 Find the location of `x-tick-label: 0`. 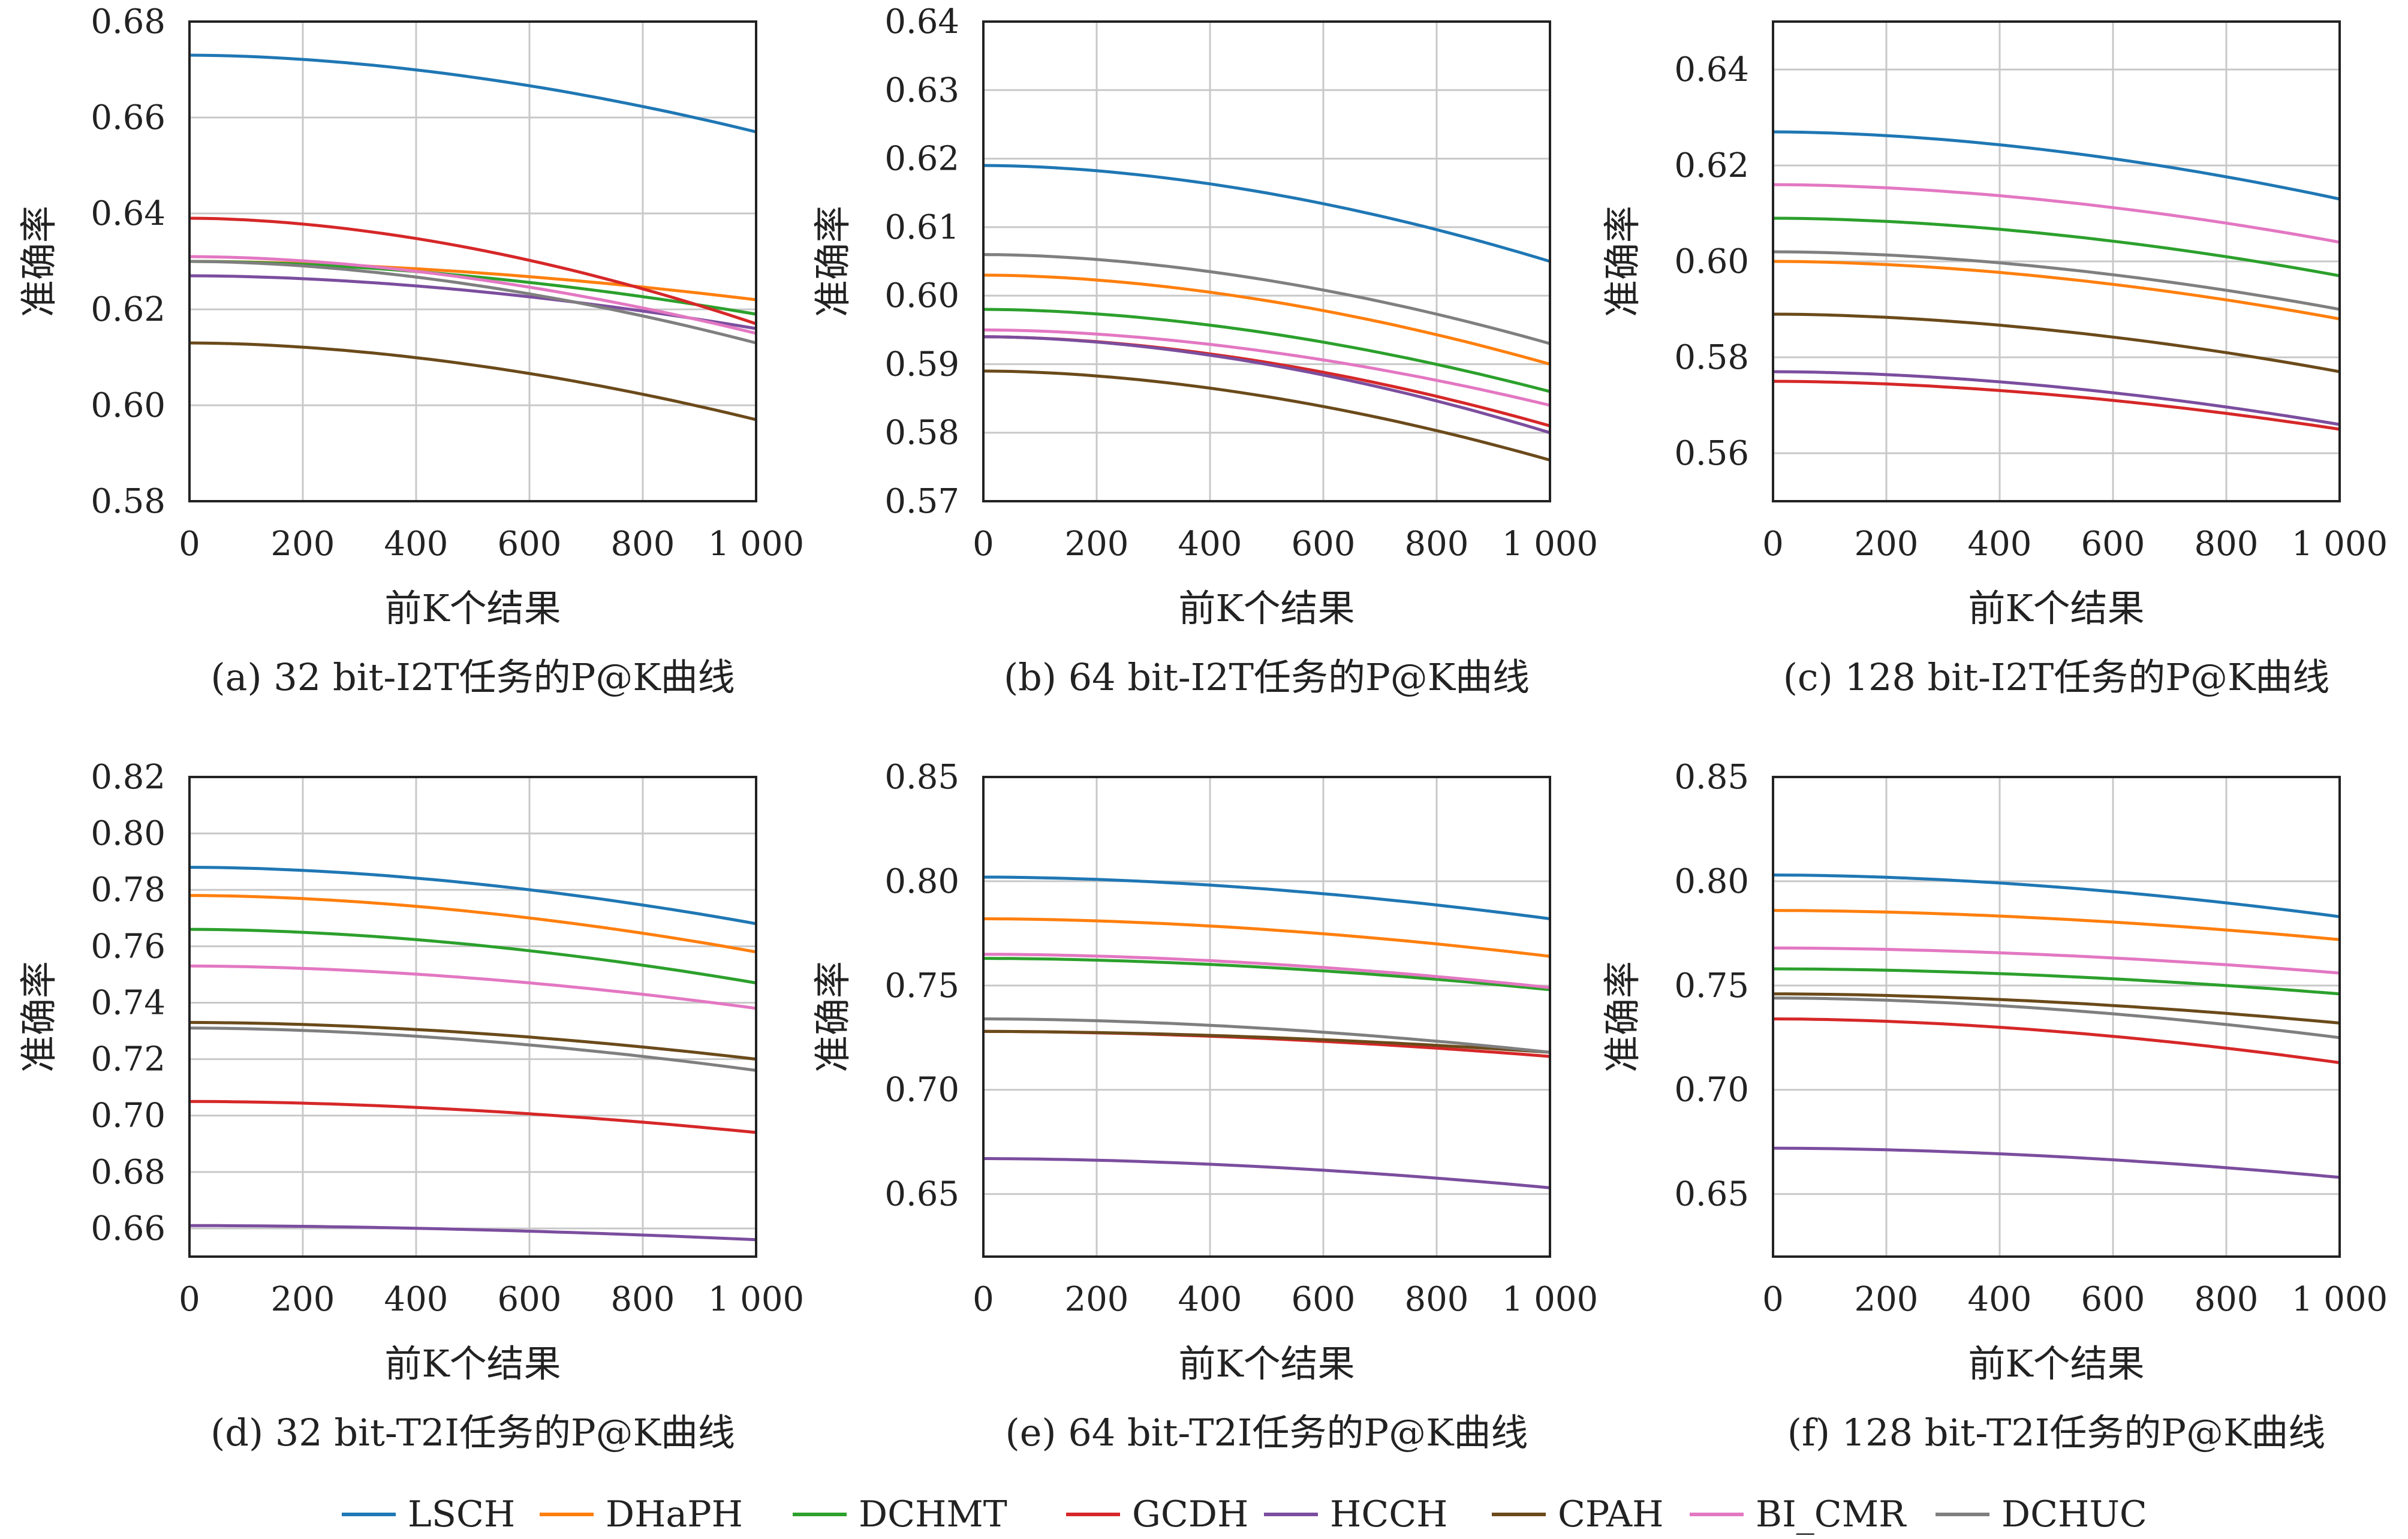

x-tick-label: 0 is located at coordinates (983, 1299).